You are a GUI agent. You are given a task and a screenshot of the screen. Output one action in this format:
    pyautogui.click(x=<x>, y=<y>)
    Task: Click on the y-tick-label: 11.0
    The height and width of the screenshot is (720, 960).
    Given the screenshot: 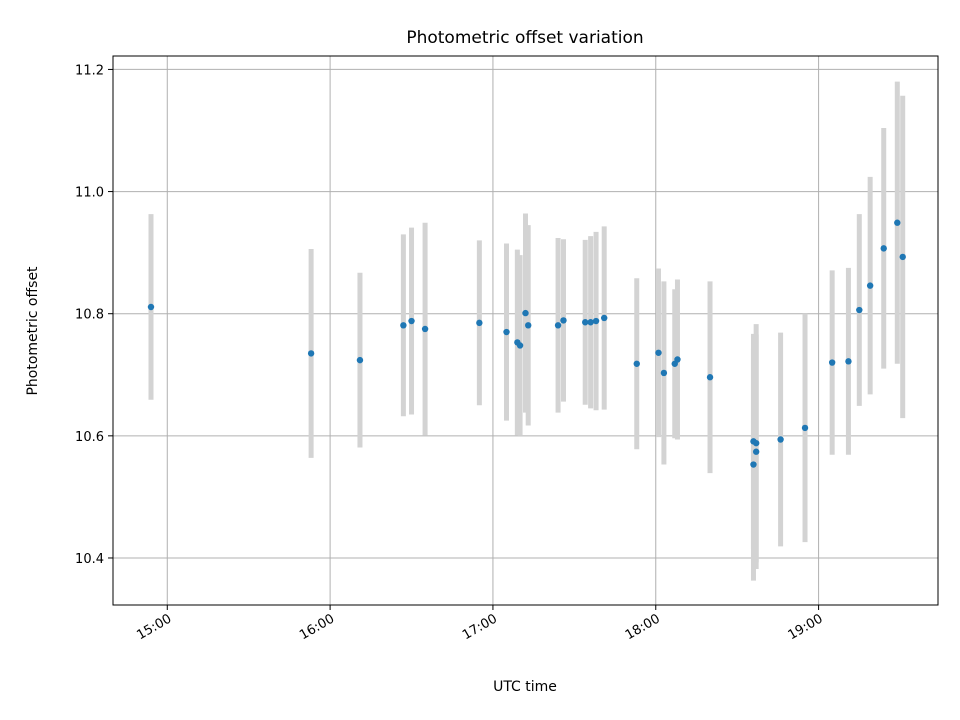 What is the action you would take?
    pyautogui.click(x=89, y=193)
    